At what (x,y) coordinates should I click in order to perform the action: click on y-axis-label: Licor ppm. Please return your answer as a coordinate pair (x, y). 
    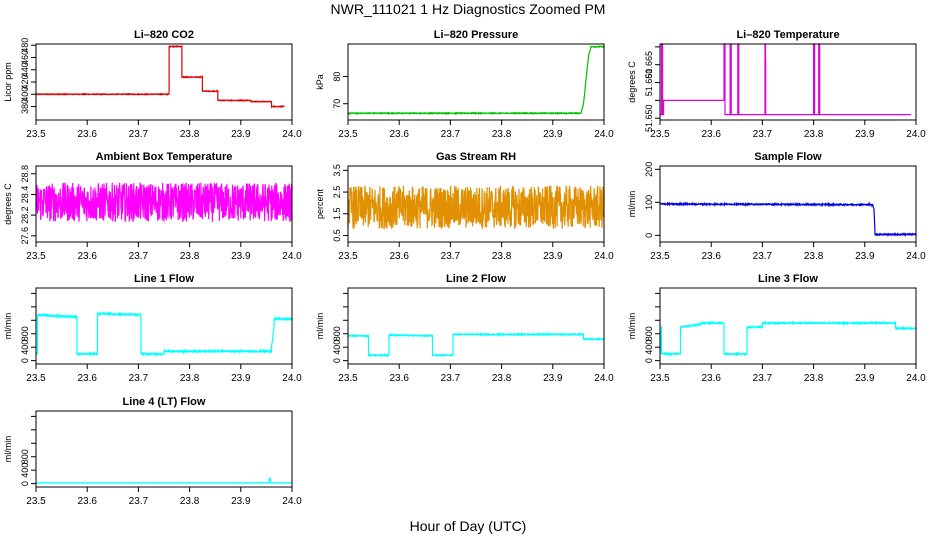
    Looking at the image, I should click on (8, 82).